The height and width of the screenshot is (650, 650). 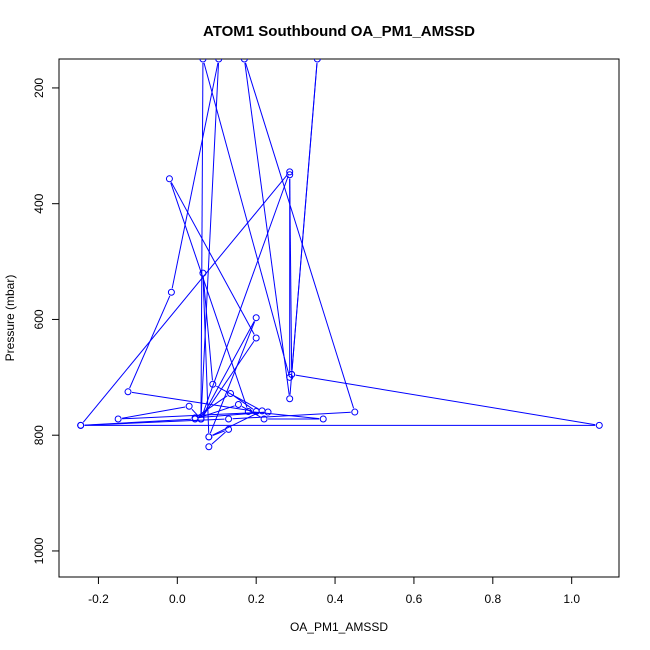 What do you see at coordinates (39, 435) in the screenshot?
I see `y-tick-label: 800` at bounding box center [39, 435].